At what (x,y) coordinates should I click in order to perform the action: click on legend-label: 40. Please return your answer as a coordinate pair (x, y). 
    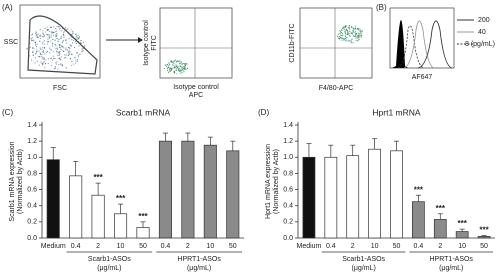
    Looking at the image, I should click on (482, 32).